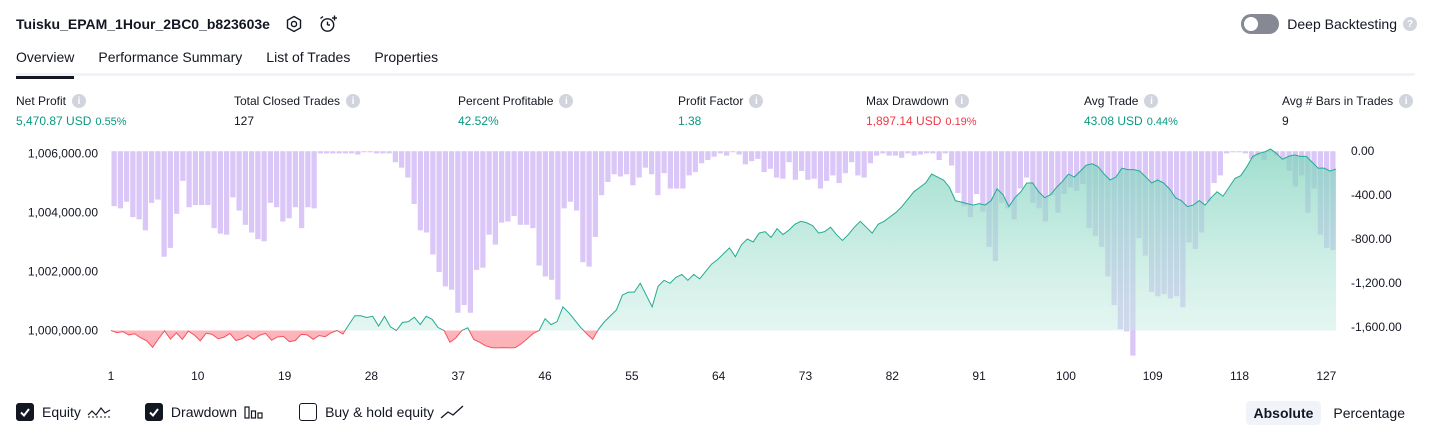 The width and height of the screenshot is (1431, 438). What do you see at coordinates (1371, 239) in the screenshot?
I see `y-right-tick-label: -800.00` at bounding box center [1371, 239].